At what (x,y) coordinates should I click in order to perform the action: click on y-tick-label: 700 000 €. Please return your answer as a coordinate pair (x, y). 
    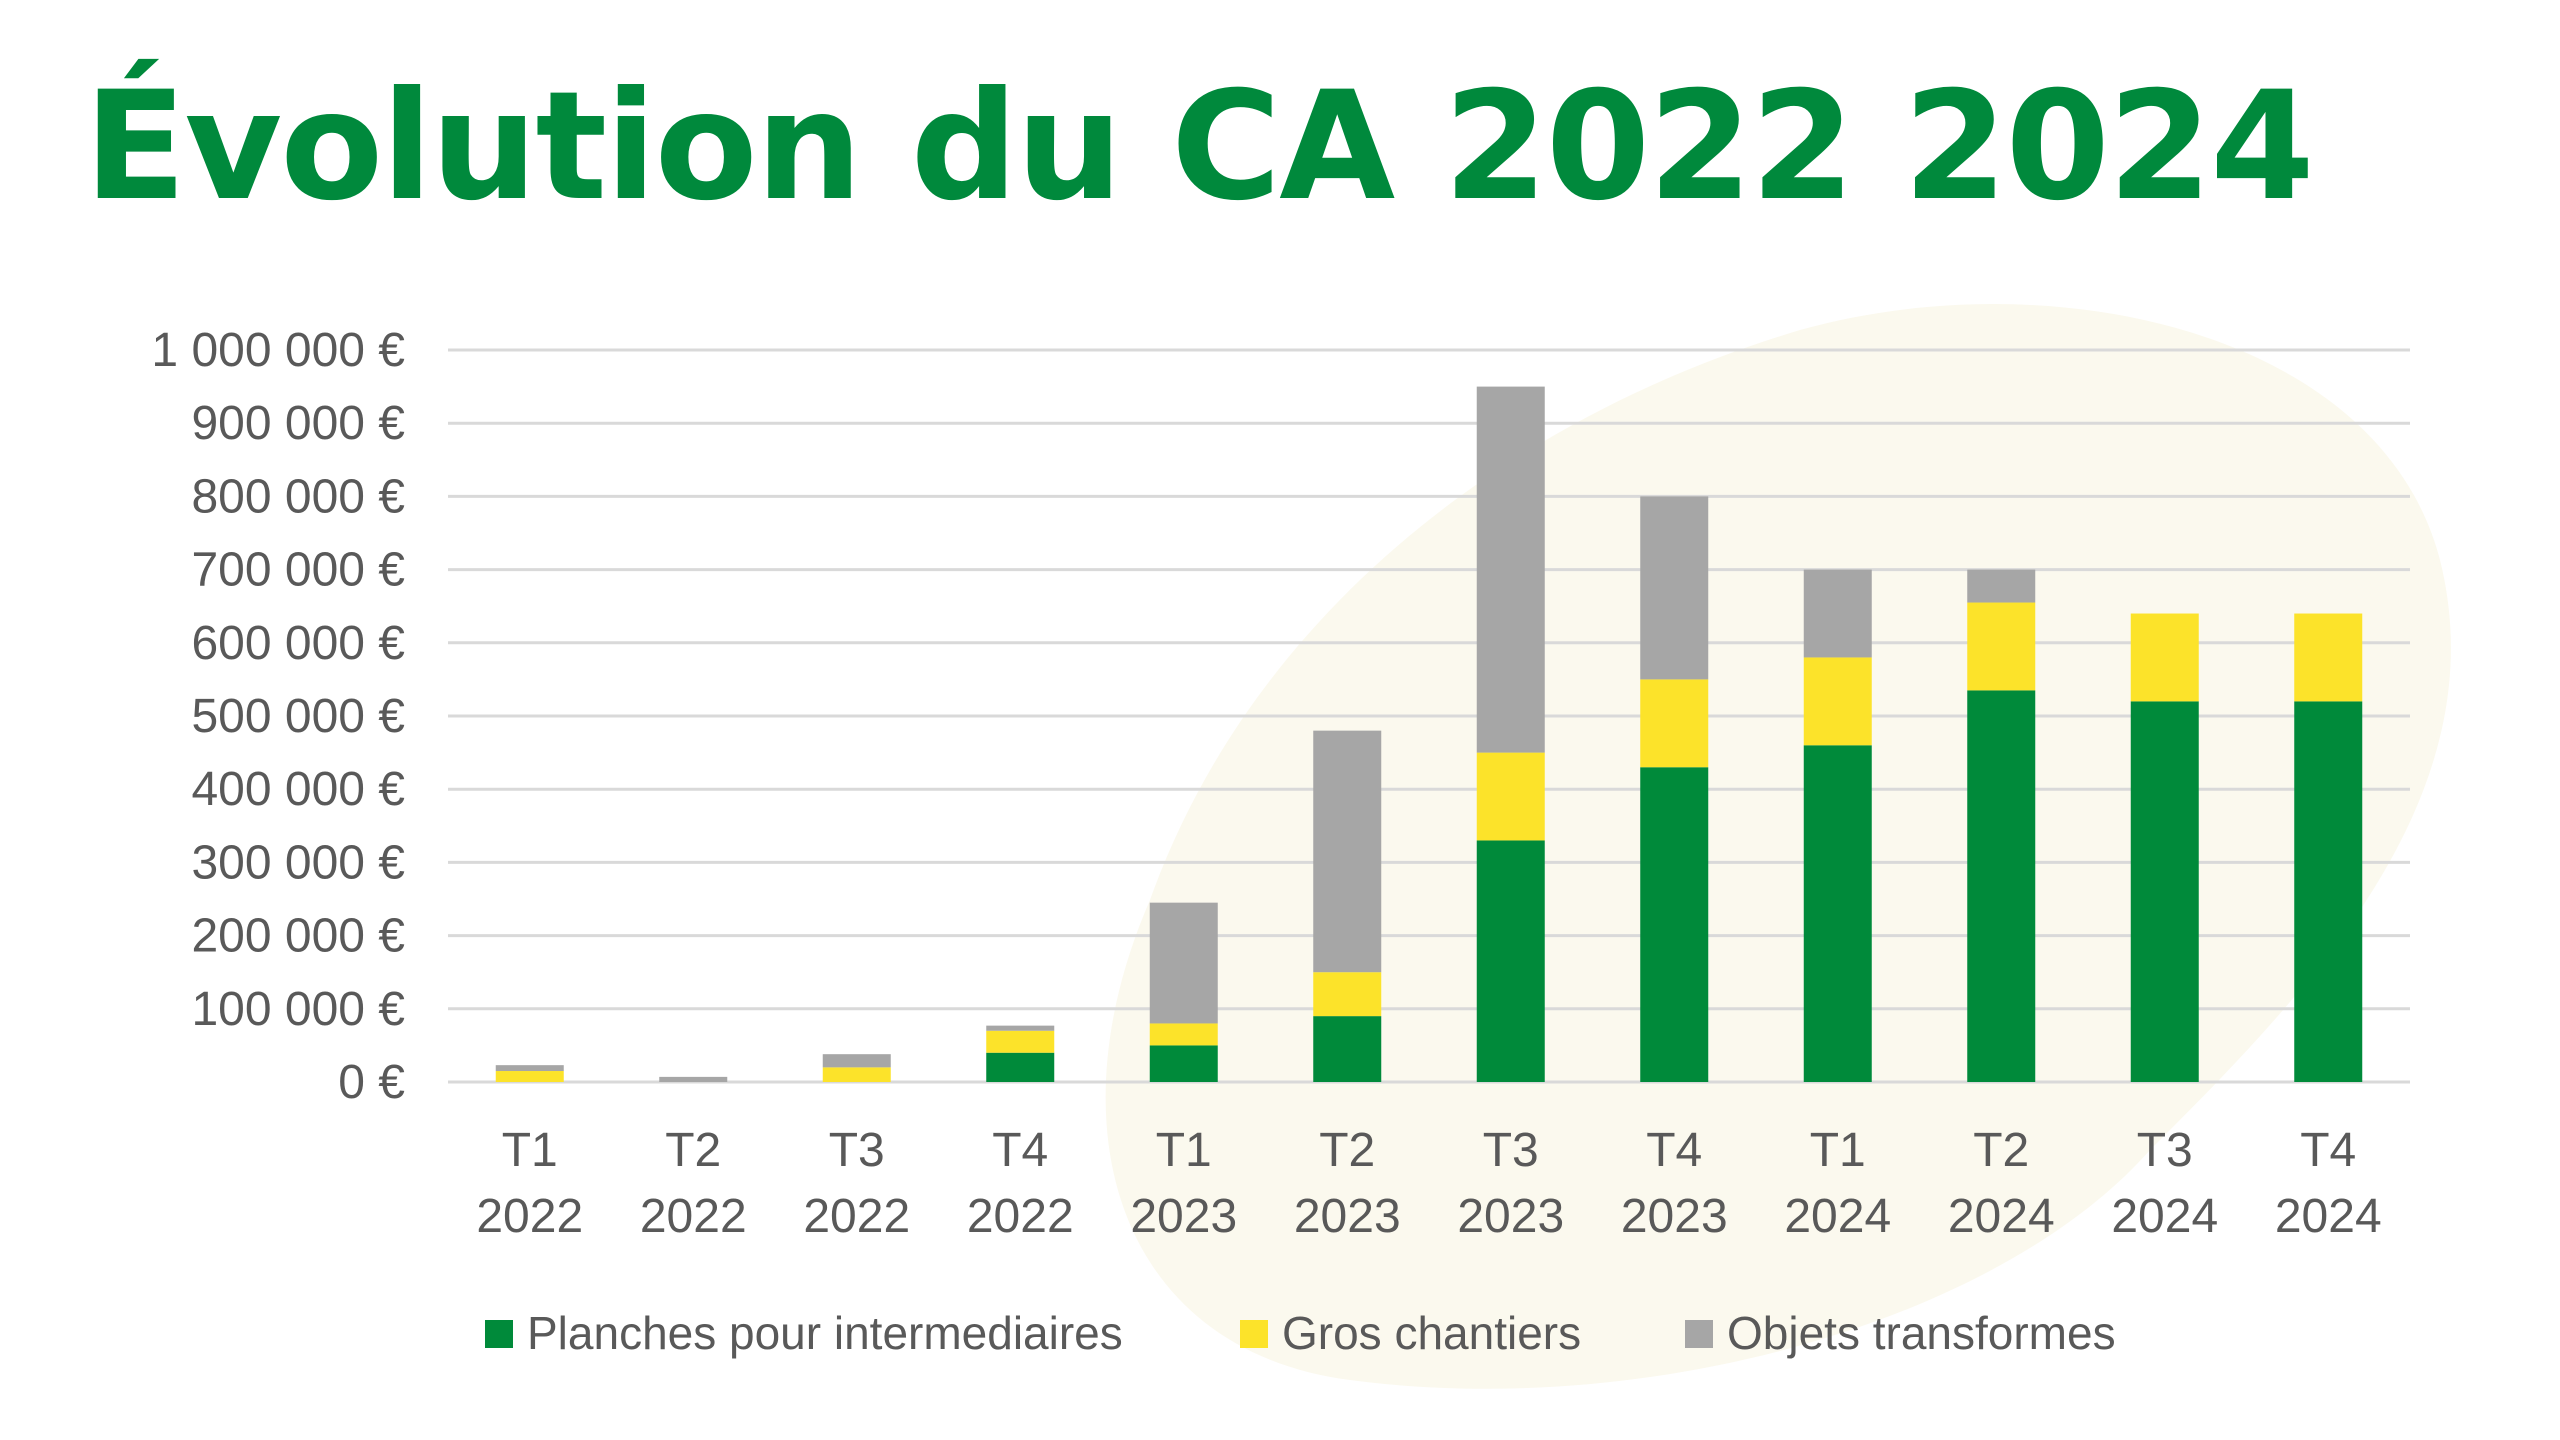
    Looking at the image, I should click on (298, 570).